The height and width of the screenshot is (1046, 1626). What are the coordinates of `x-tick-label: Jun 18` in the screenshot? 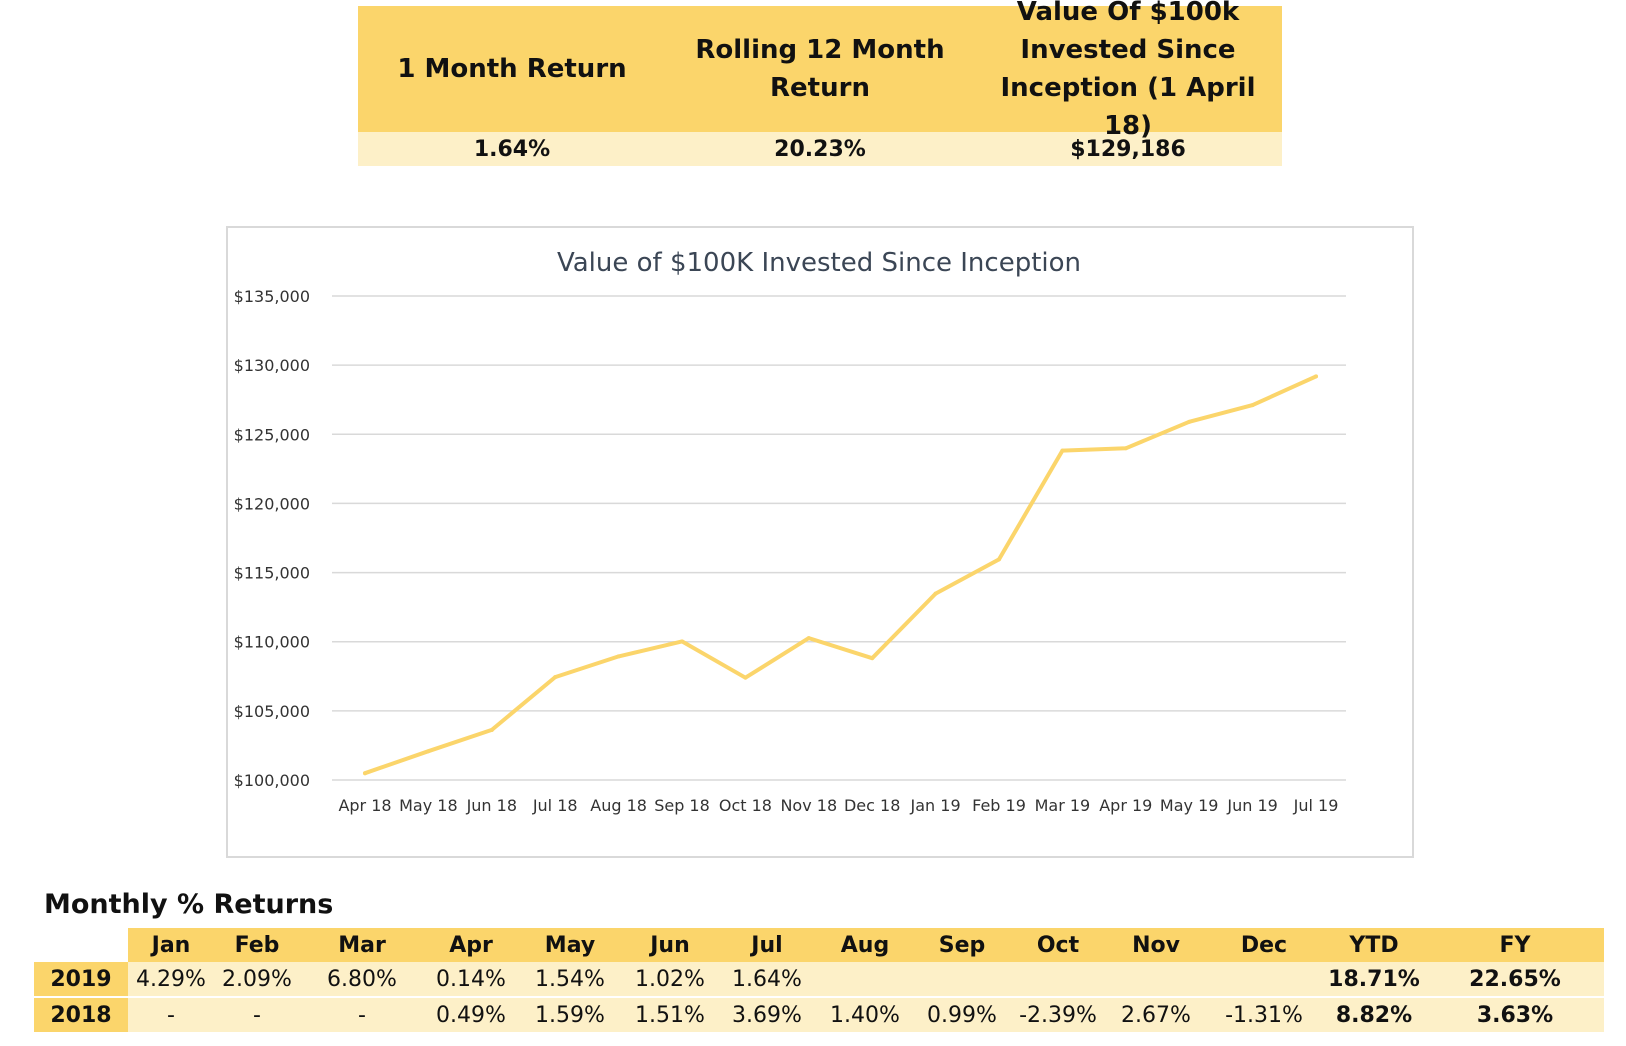 It's located at (491, 805).